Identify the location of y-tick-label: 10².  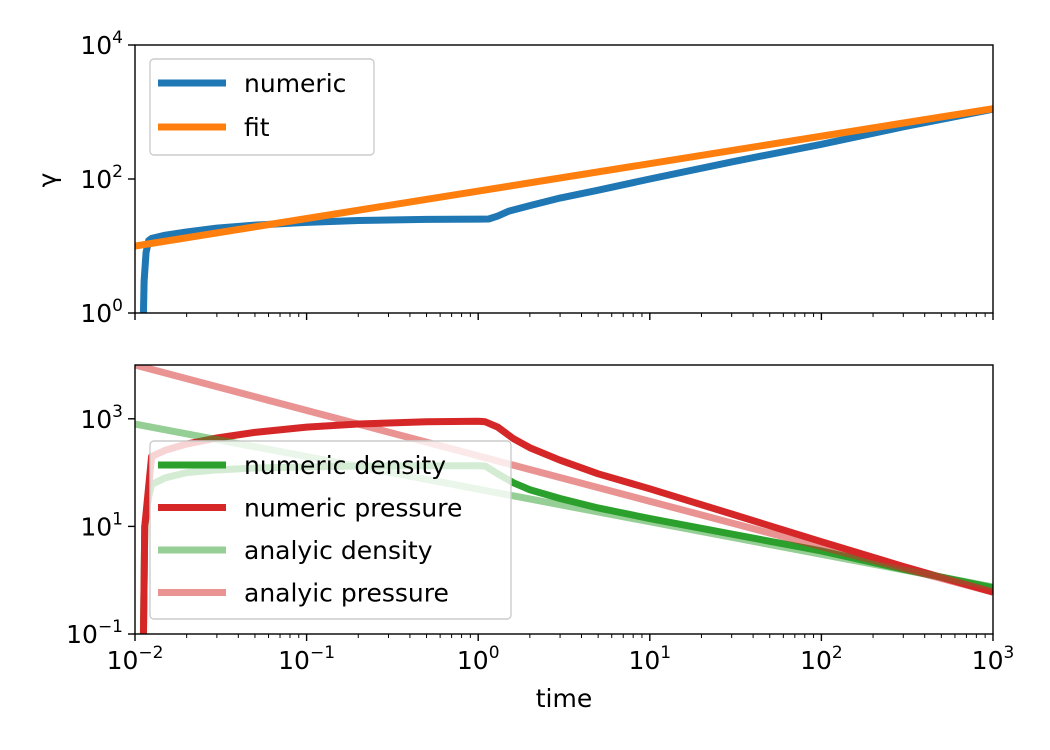
(101, 178).